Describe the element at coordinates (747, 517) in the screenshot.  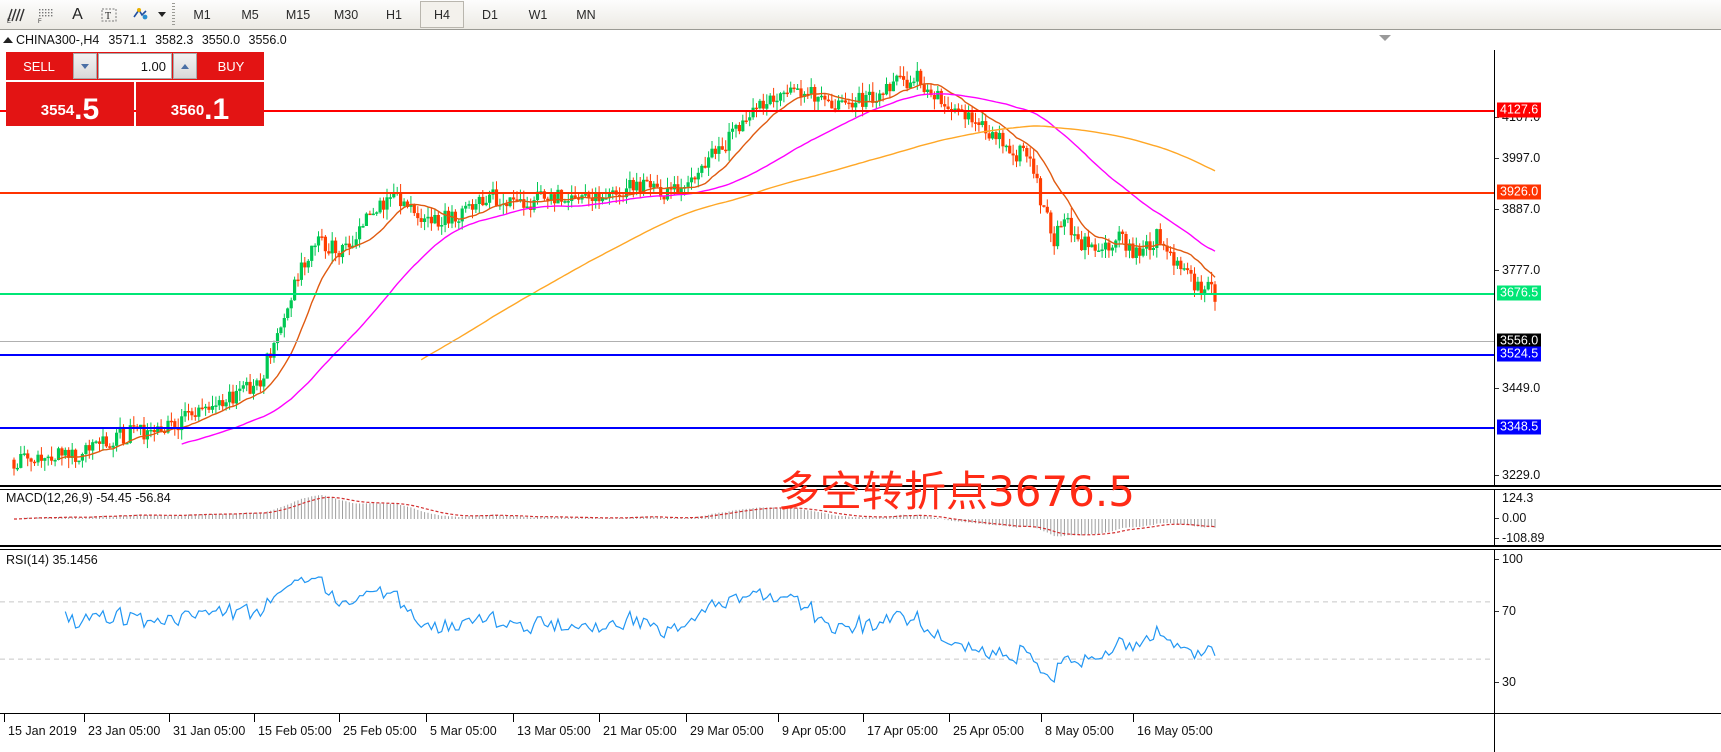
I see `macd-plot-area` at that location.